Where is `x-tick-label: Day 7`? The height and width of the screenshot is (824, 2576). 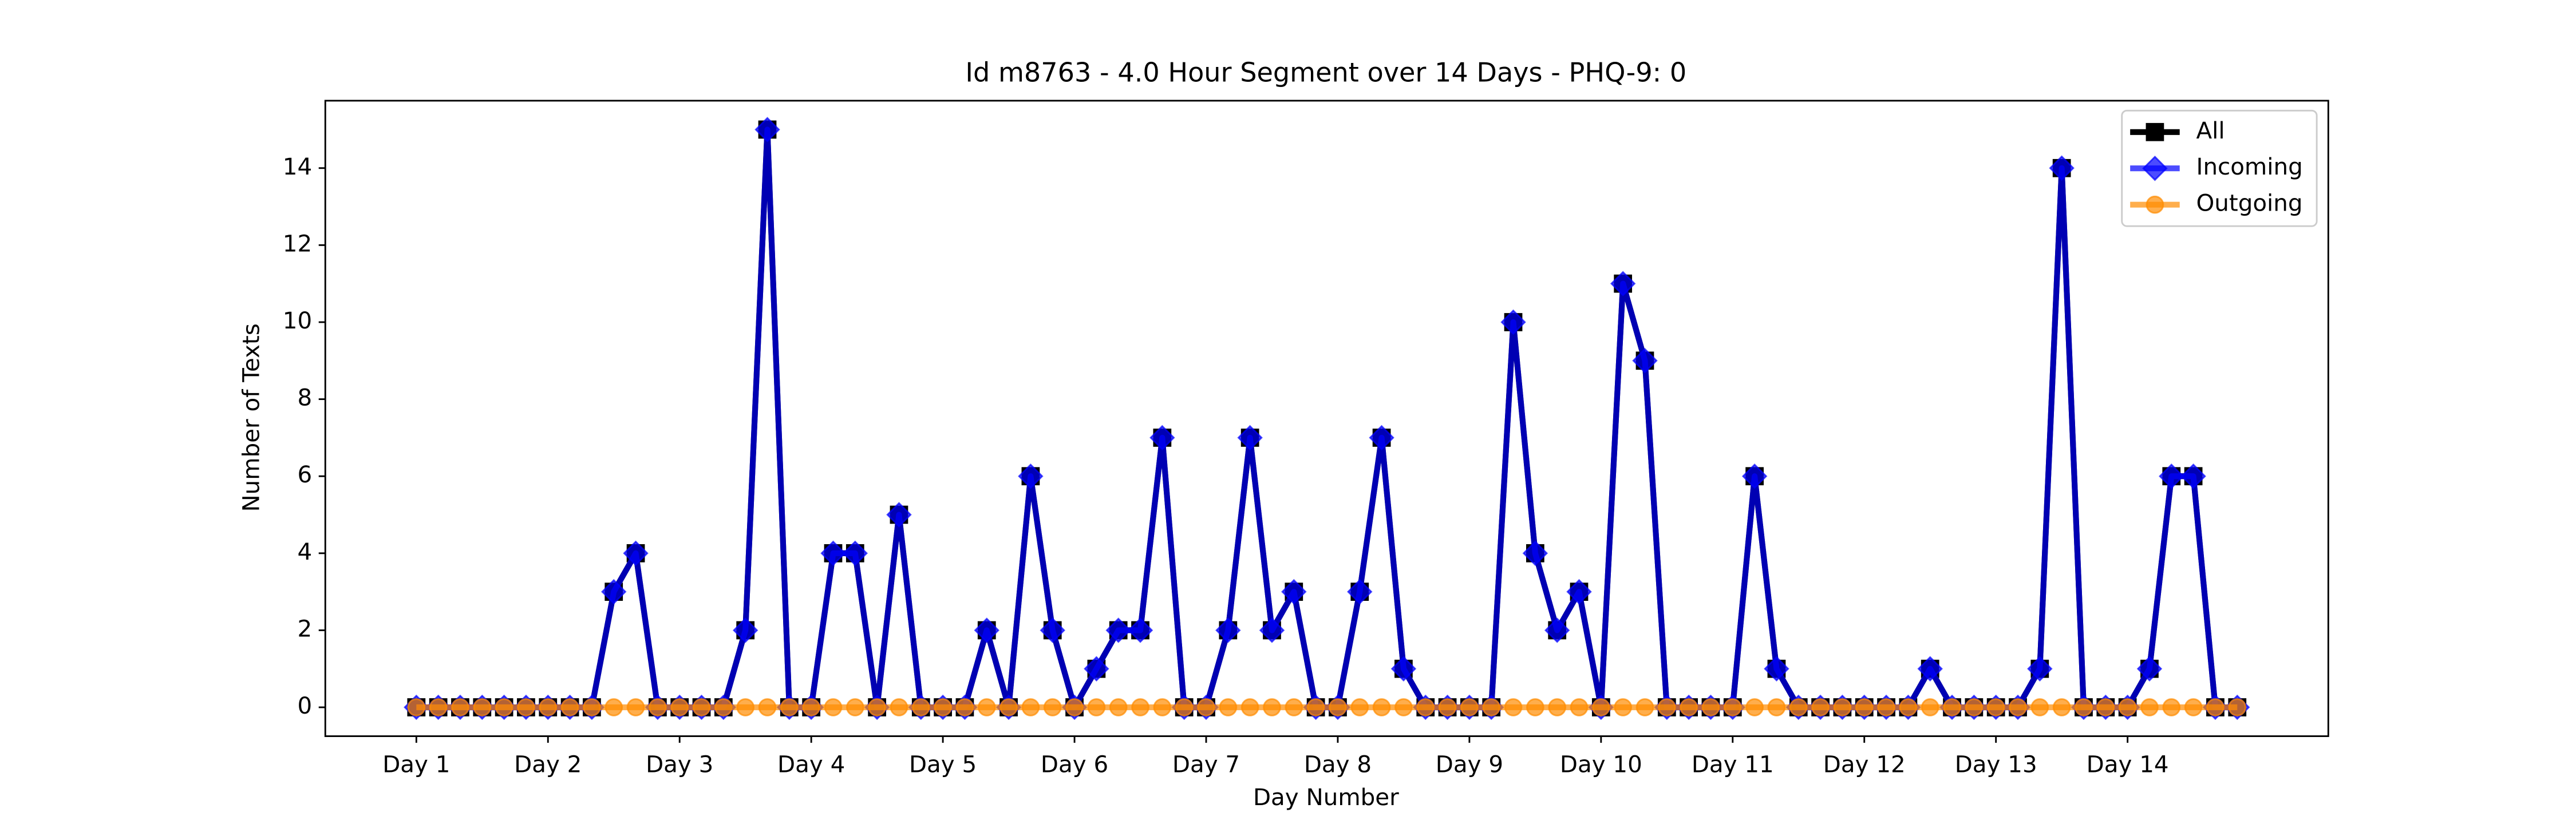
x-tick-label: Day 7 is located at coordinates (1206, 764).